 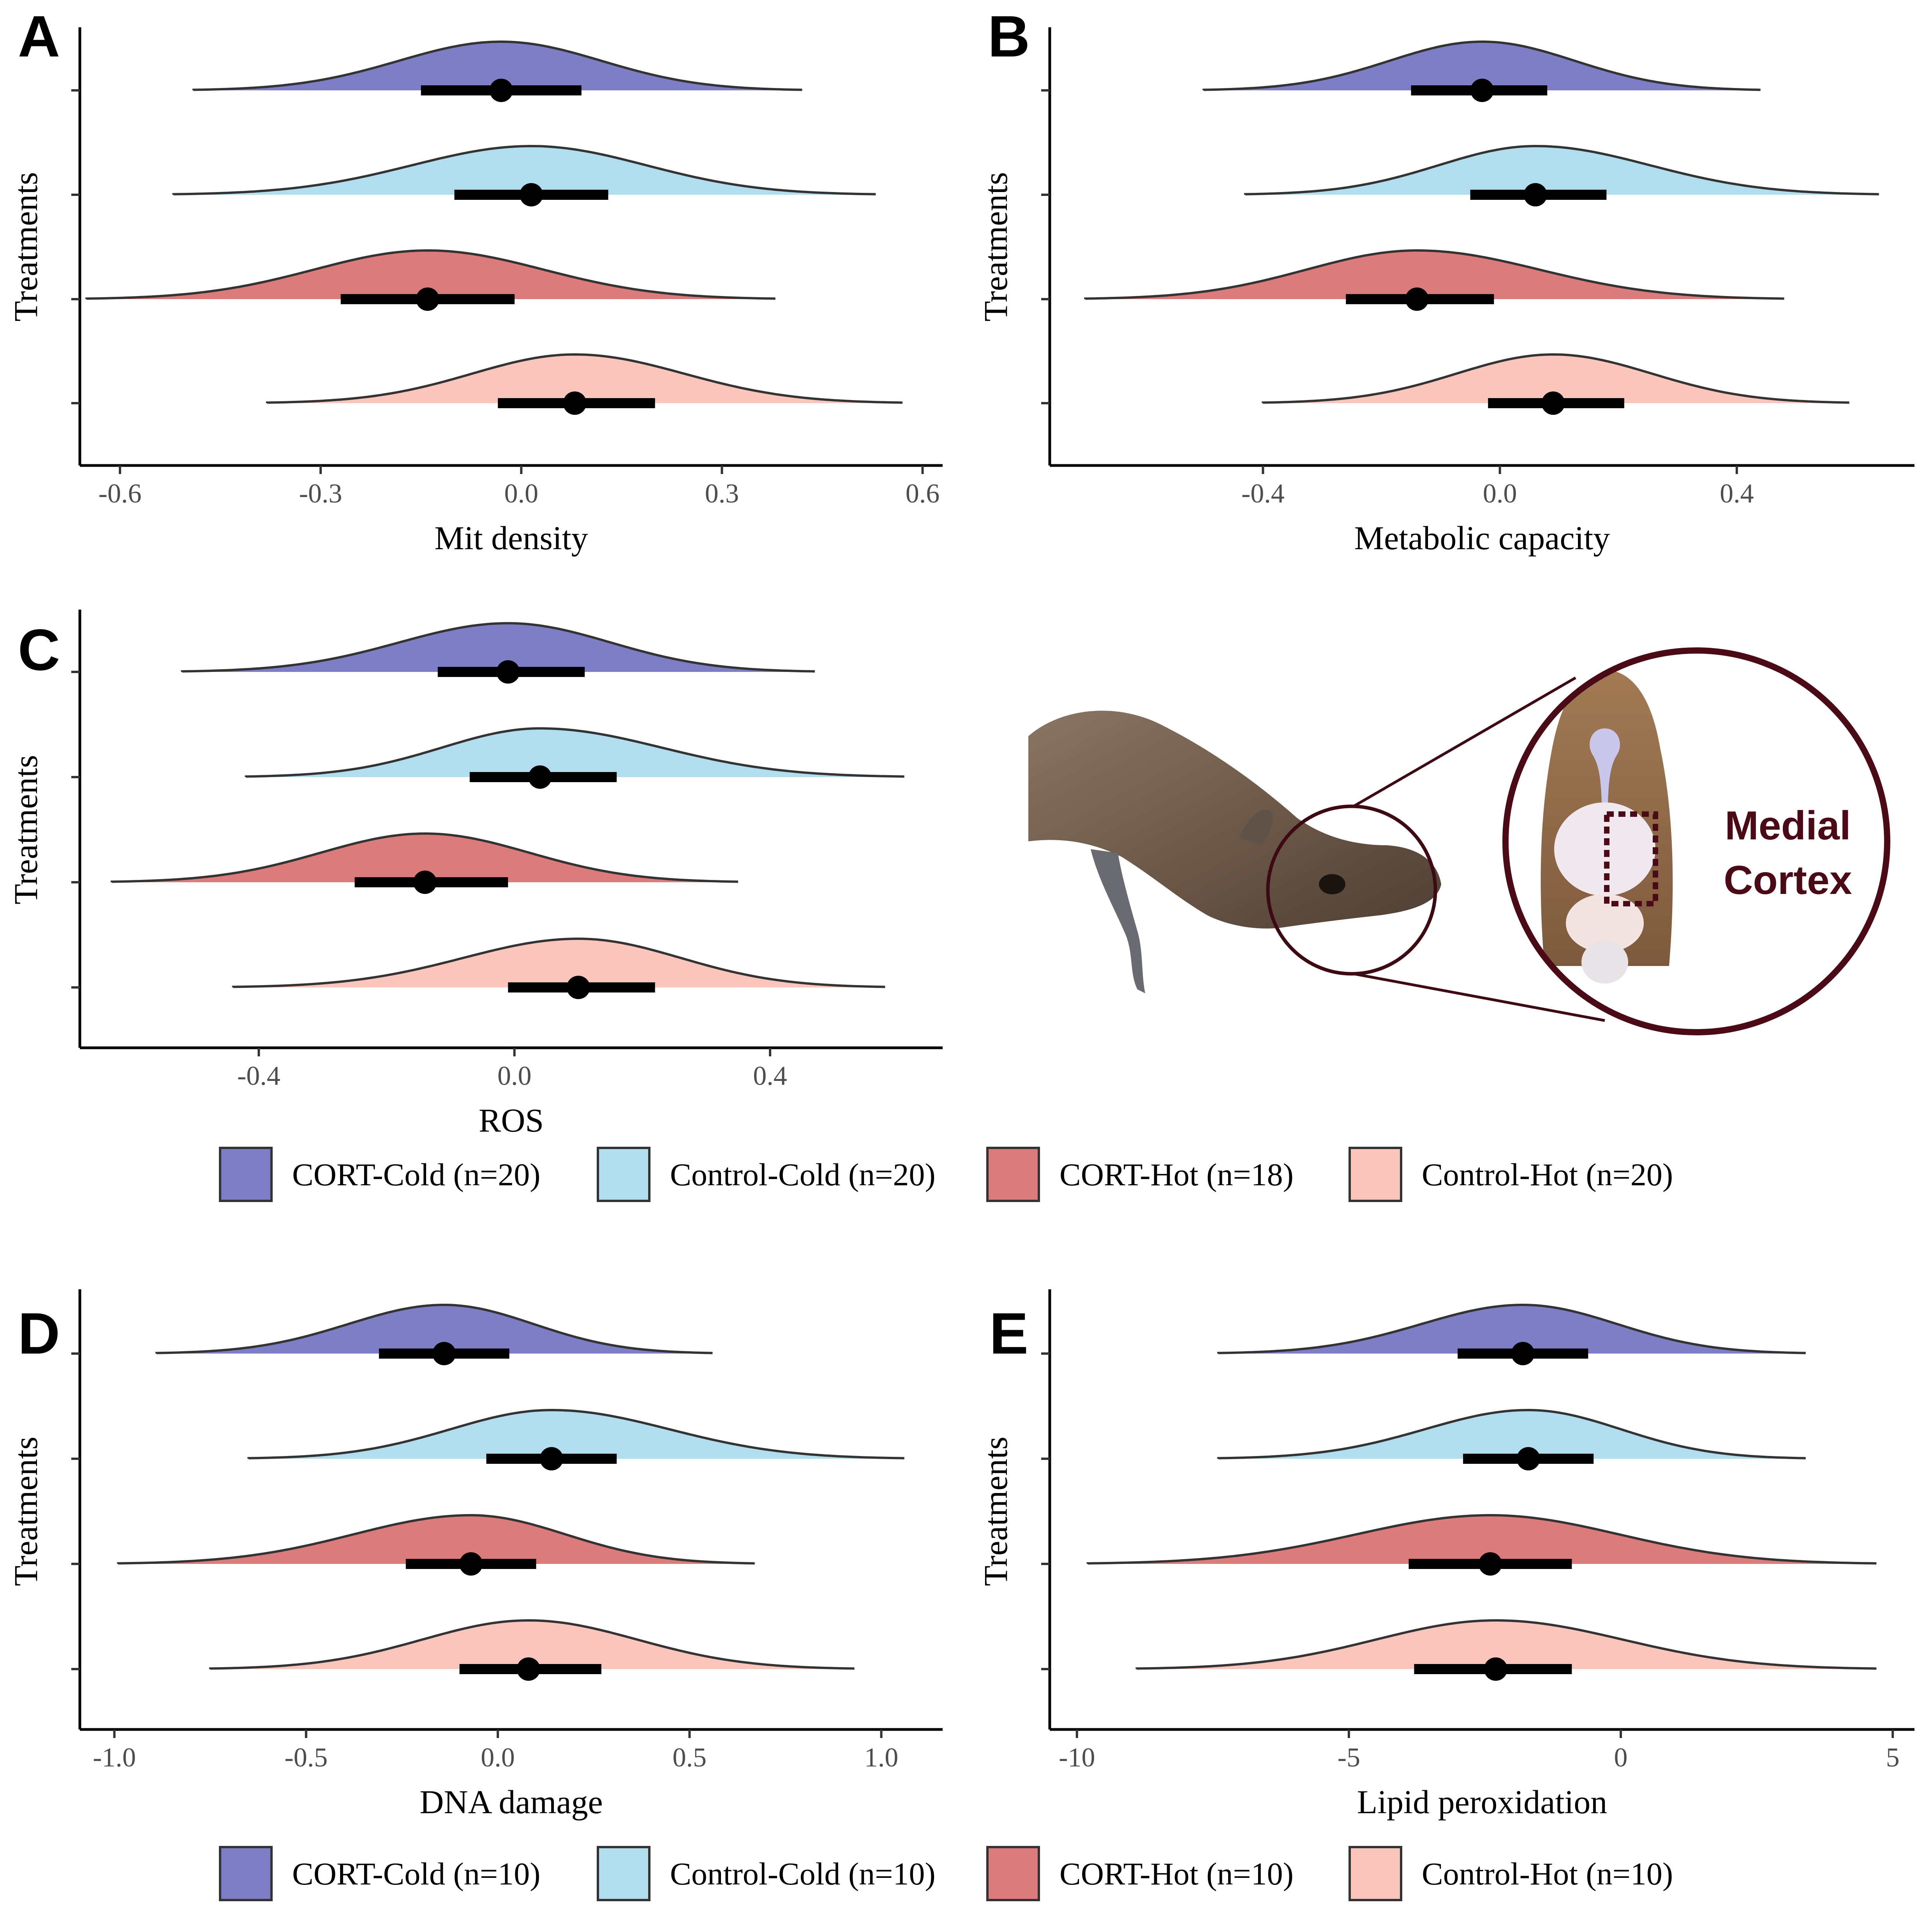 I want to click on x-tick-label: -10, so click(x=1077, y=1758).